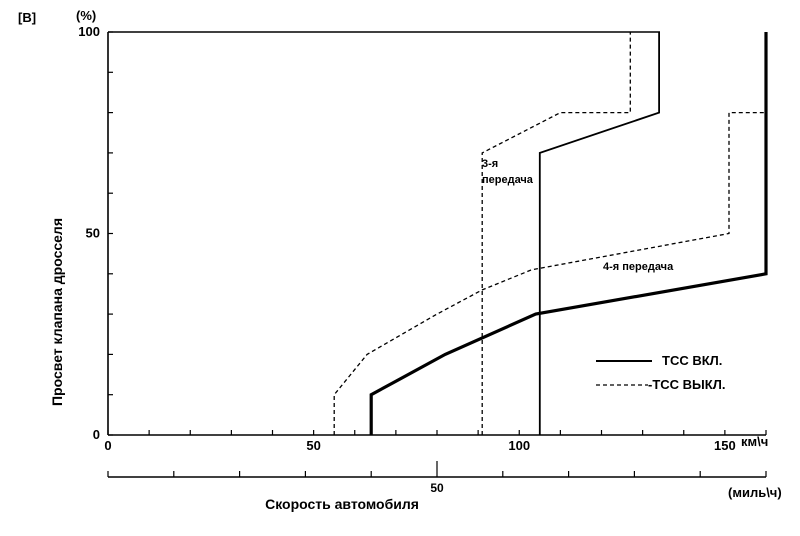  Describe the element at coordinates (89, 31) in the screenshot. I see `y-tick-label: 100` at that location.